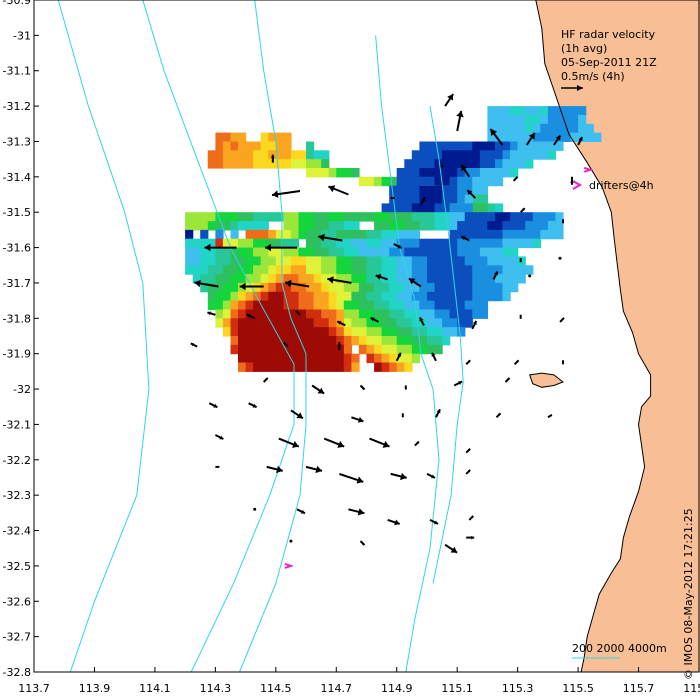 This screenshot has width=700, height=700. What do you see at coordinates (17, 212) in the screenshot?
I see `y-tick-label: -31.5` at bounding box center [17, 212].